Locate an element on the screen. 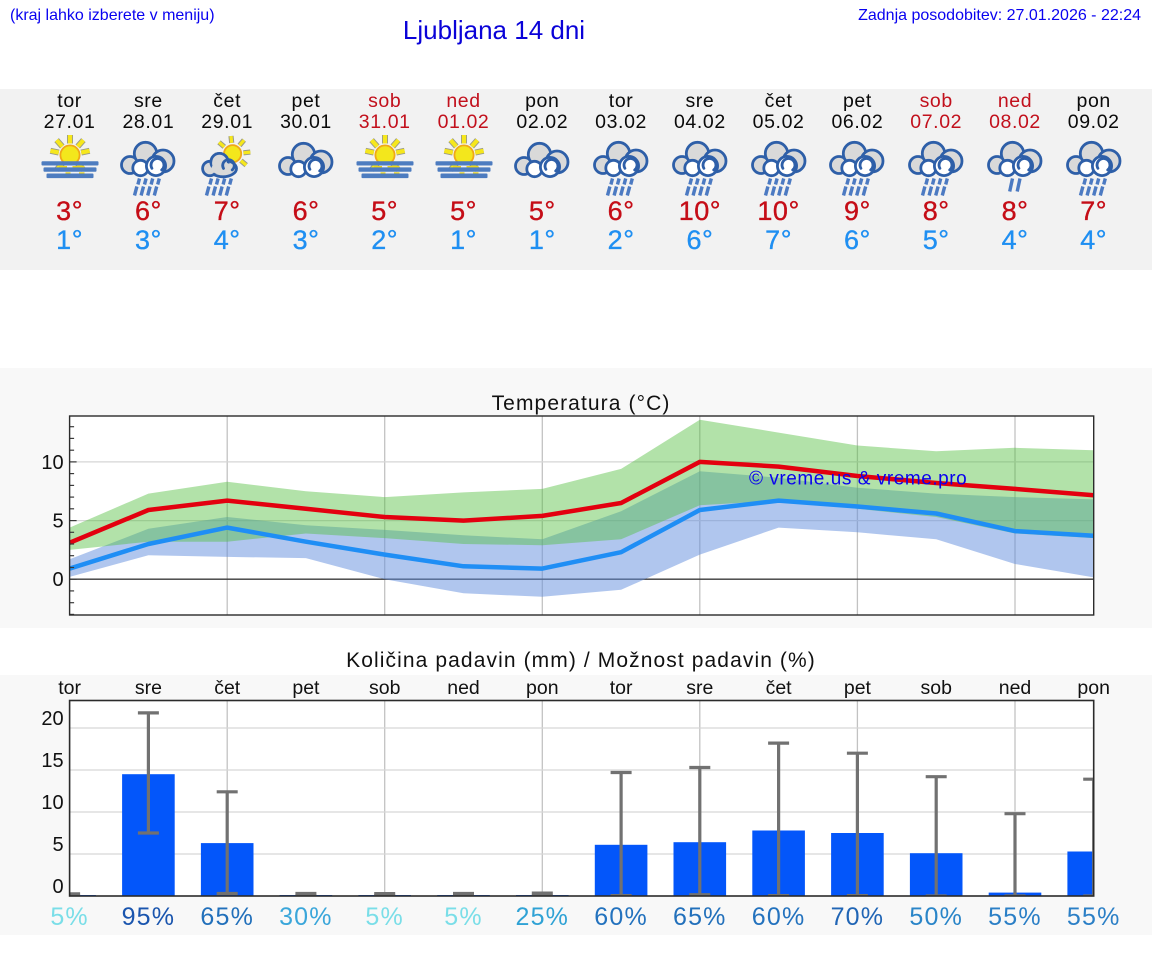 The image size is (1152, 975). svg-text: 50% is located at coordinates (936, 917).